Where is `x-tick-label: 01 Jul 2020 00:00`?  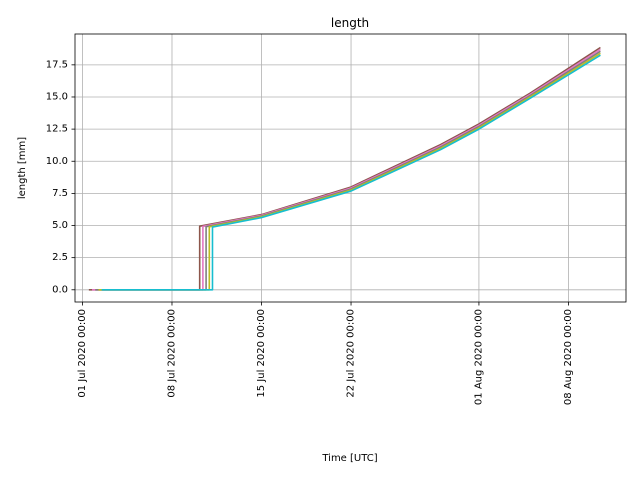
x-tick-label: 01 Jul 2020 00:00 is located at coordinates (82, 353).